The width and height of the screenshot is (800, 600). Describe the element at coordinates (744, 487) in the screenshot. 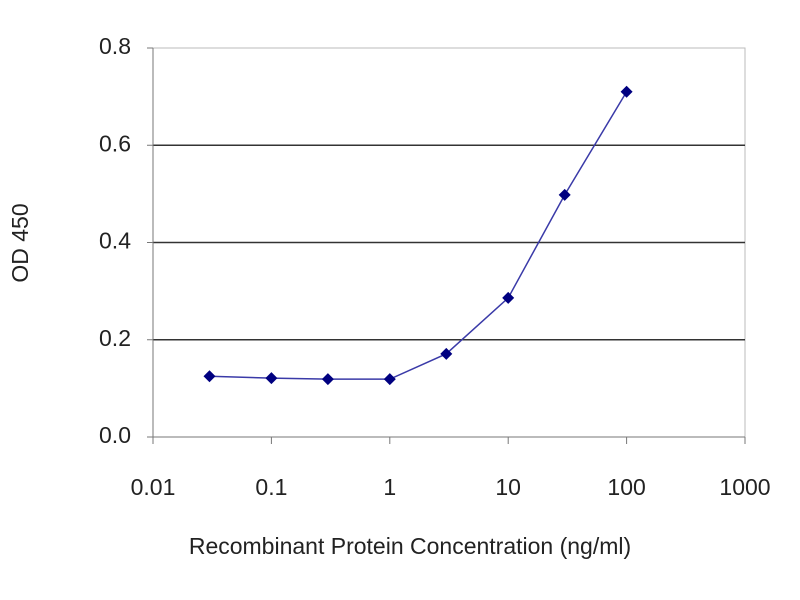

I see `x-tick-label: 1000` at that location.